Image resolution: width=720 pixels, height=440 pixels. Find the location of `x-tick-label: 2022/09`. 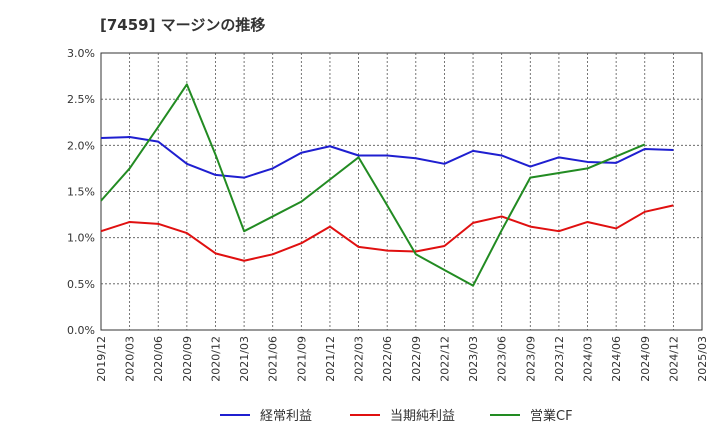

x-tick-label: 2022/09 is located at coordinates (416, 359).